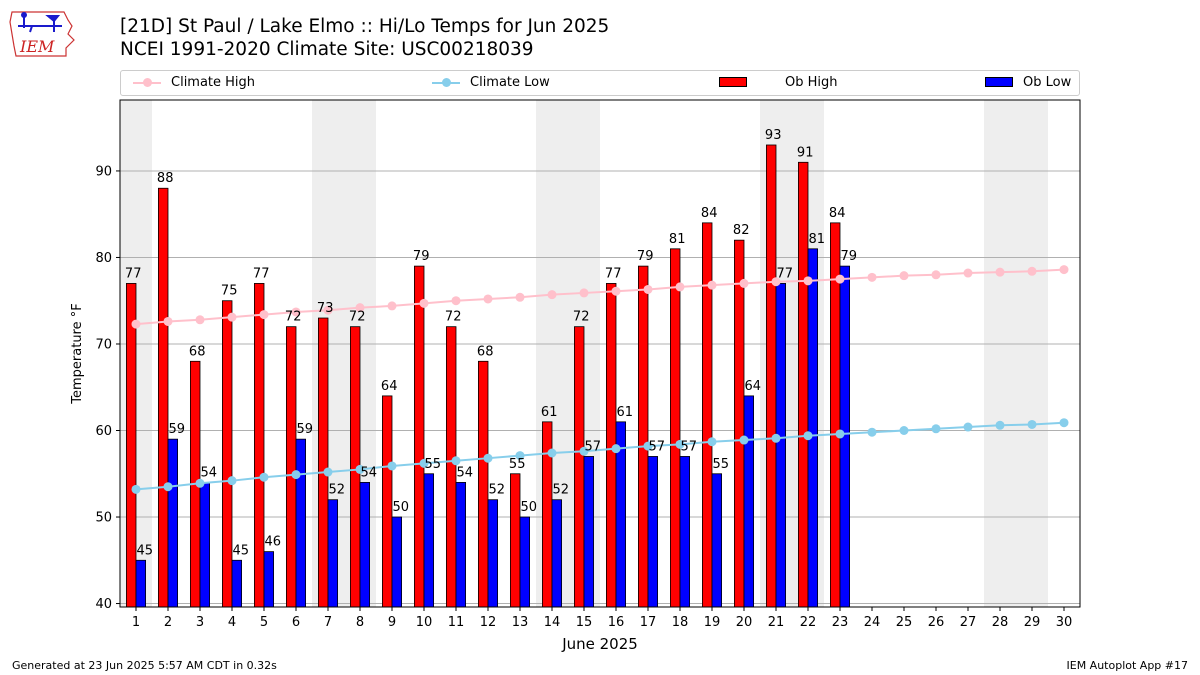 The width and height of the screenshot is (1200, 675). I want to click on ob-low-label: 77, so click(785, 273).